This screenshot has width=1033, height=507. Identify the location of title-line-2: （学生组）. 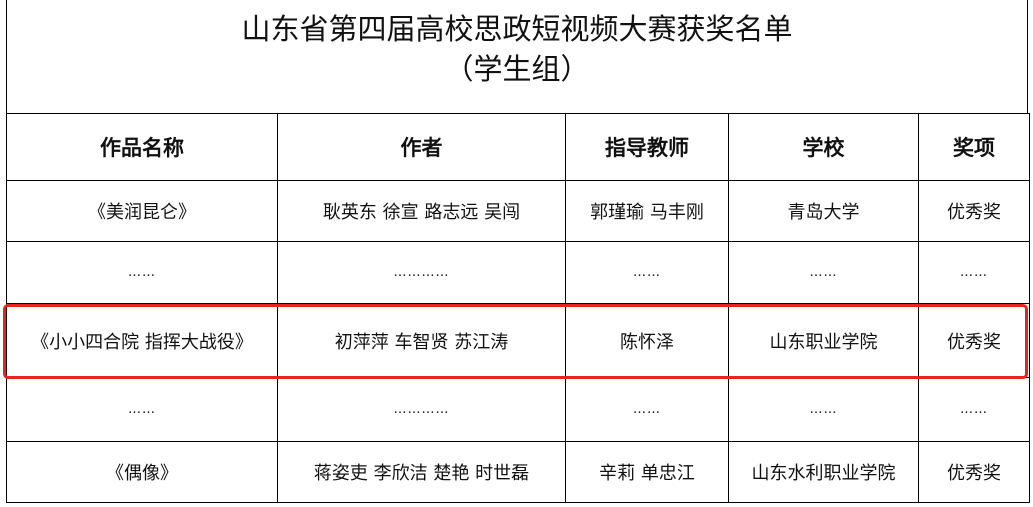
(517, 69).